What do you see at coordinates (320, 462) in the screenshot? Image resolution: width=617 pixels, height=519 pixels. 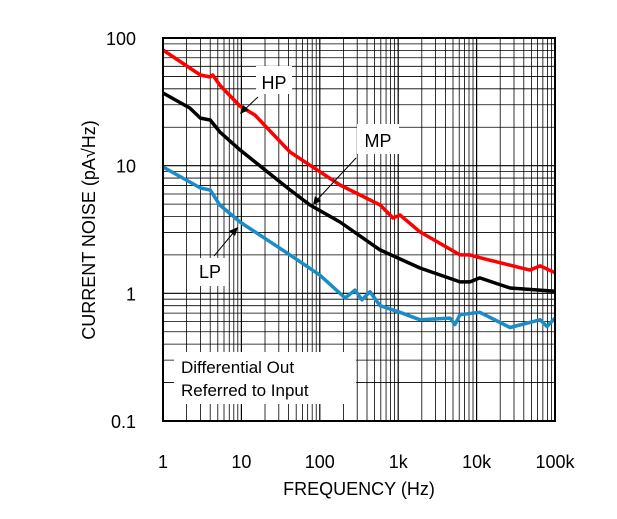 I see `x-tick-label: 100` at bounding box center [320, 462].